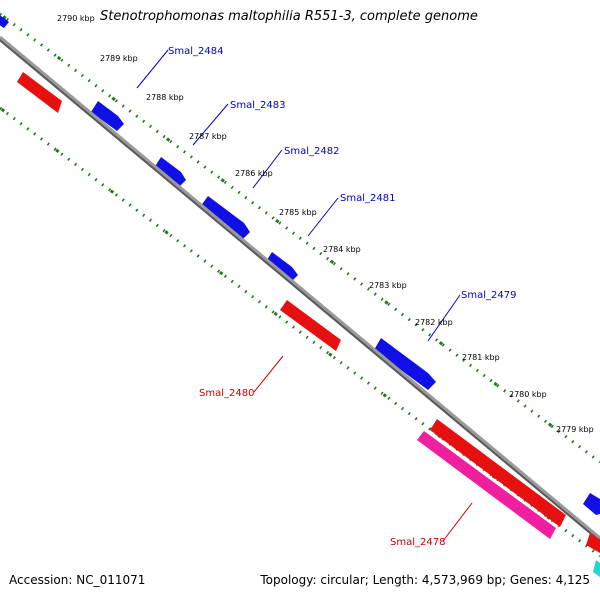 The image size is (600, 600). I want to click on scale-label-2790: 2790 kbp, so click(76, 18).